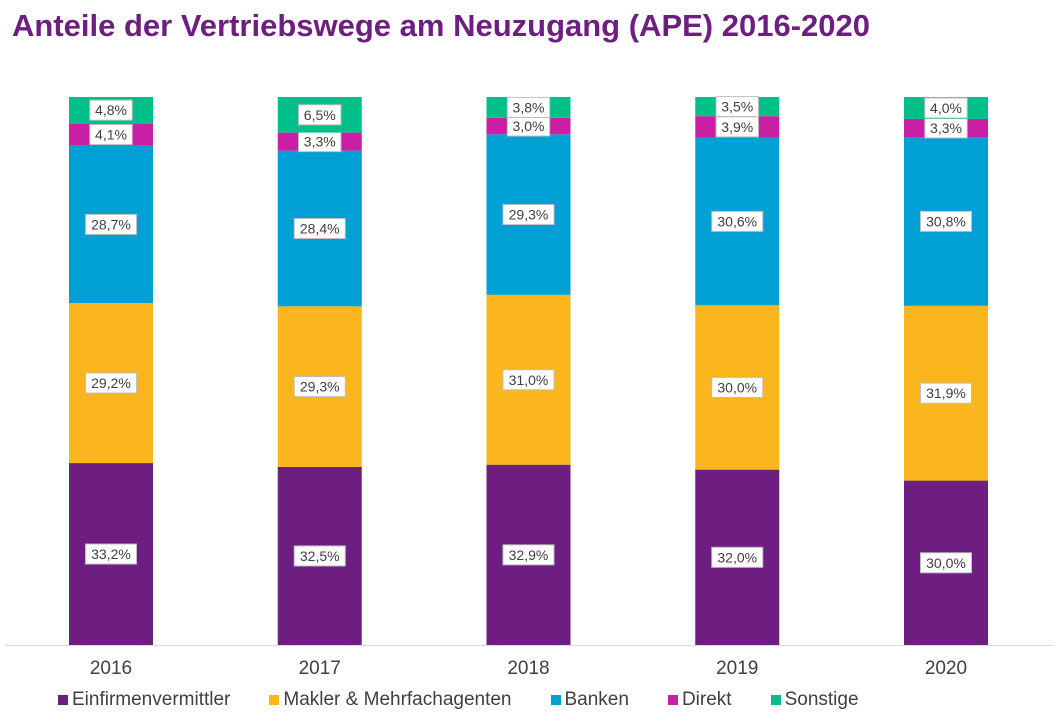 The height and width of the screenshot is (721, 1064). I want to click on data-label-banken-2017: 28,4%, so click(319, 229).